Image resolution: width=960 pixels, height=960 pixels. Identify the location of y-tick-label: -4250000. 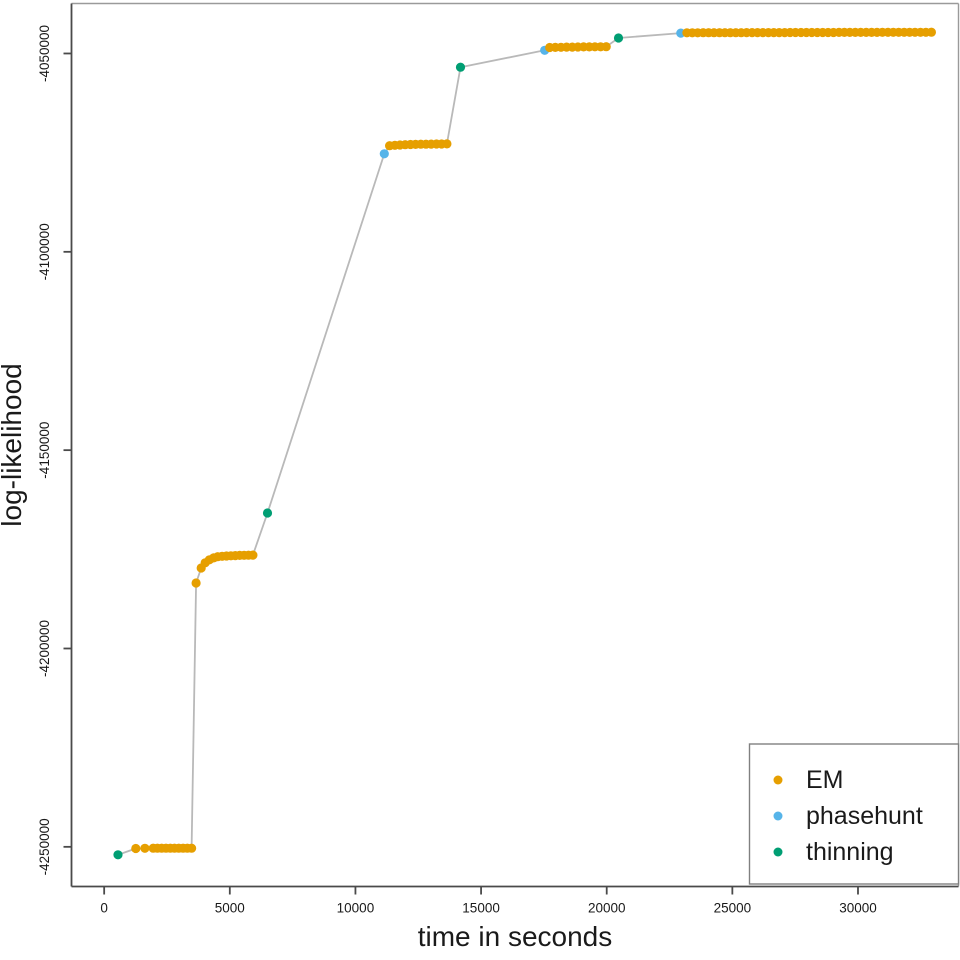
(44, 846).